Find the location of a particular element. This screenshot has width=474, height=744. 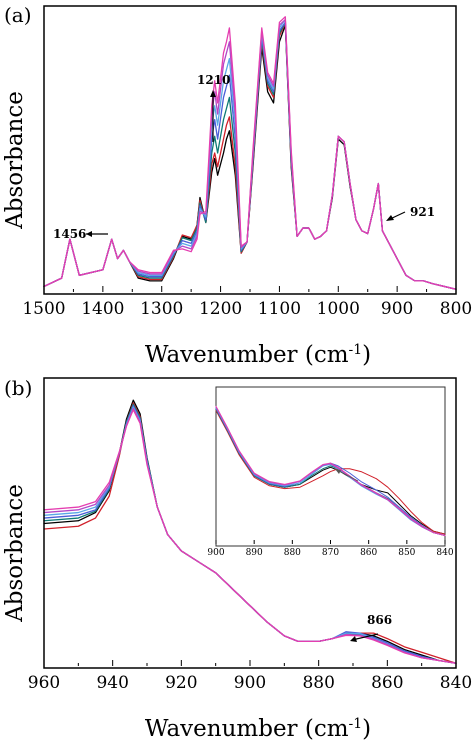

inset-arrow is located at coordinates (347, 475).